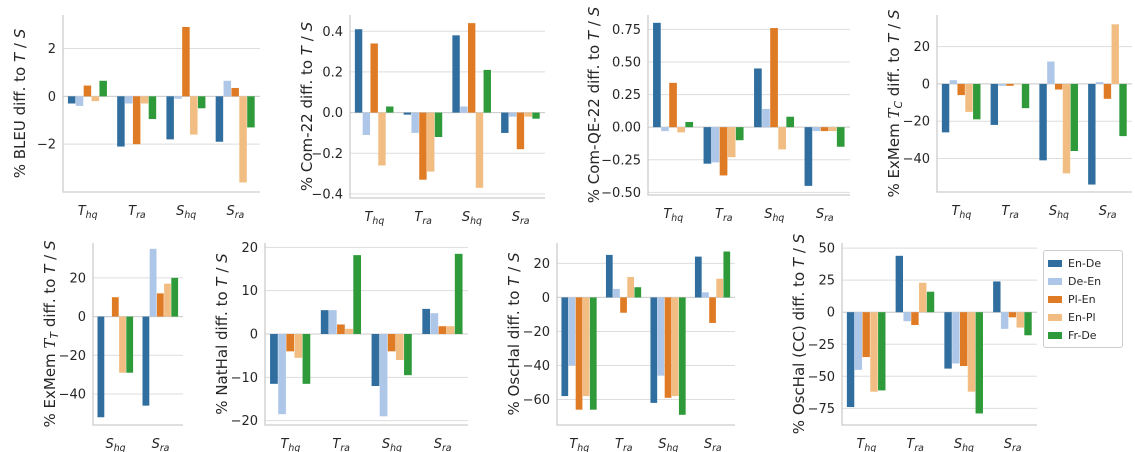 The height and width of the screenshot is (452, 1135). I want to click on y-tick-label: −0.50, so click(621, 193).